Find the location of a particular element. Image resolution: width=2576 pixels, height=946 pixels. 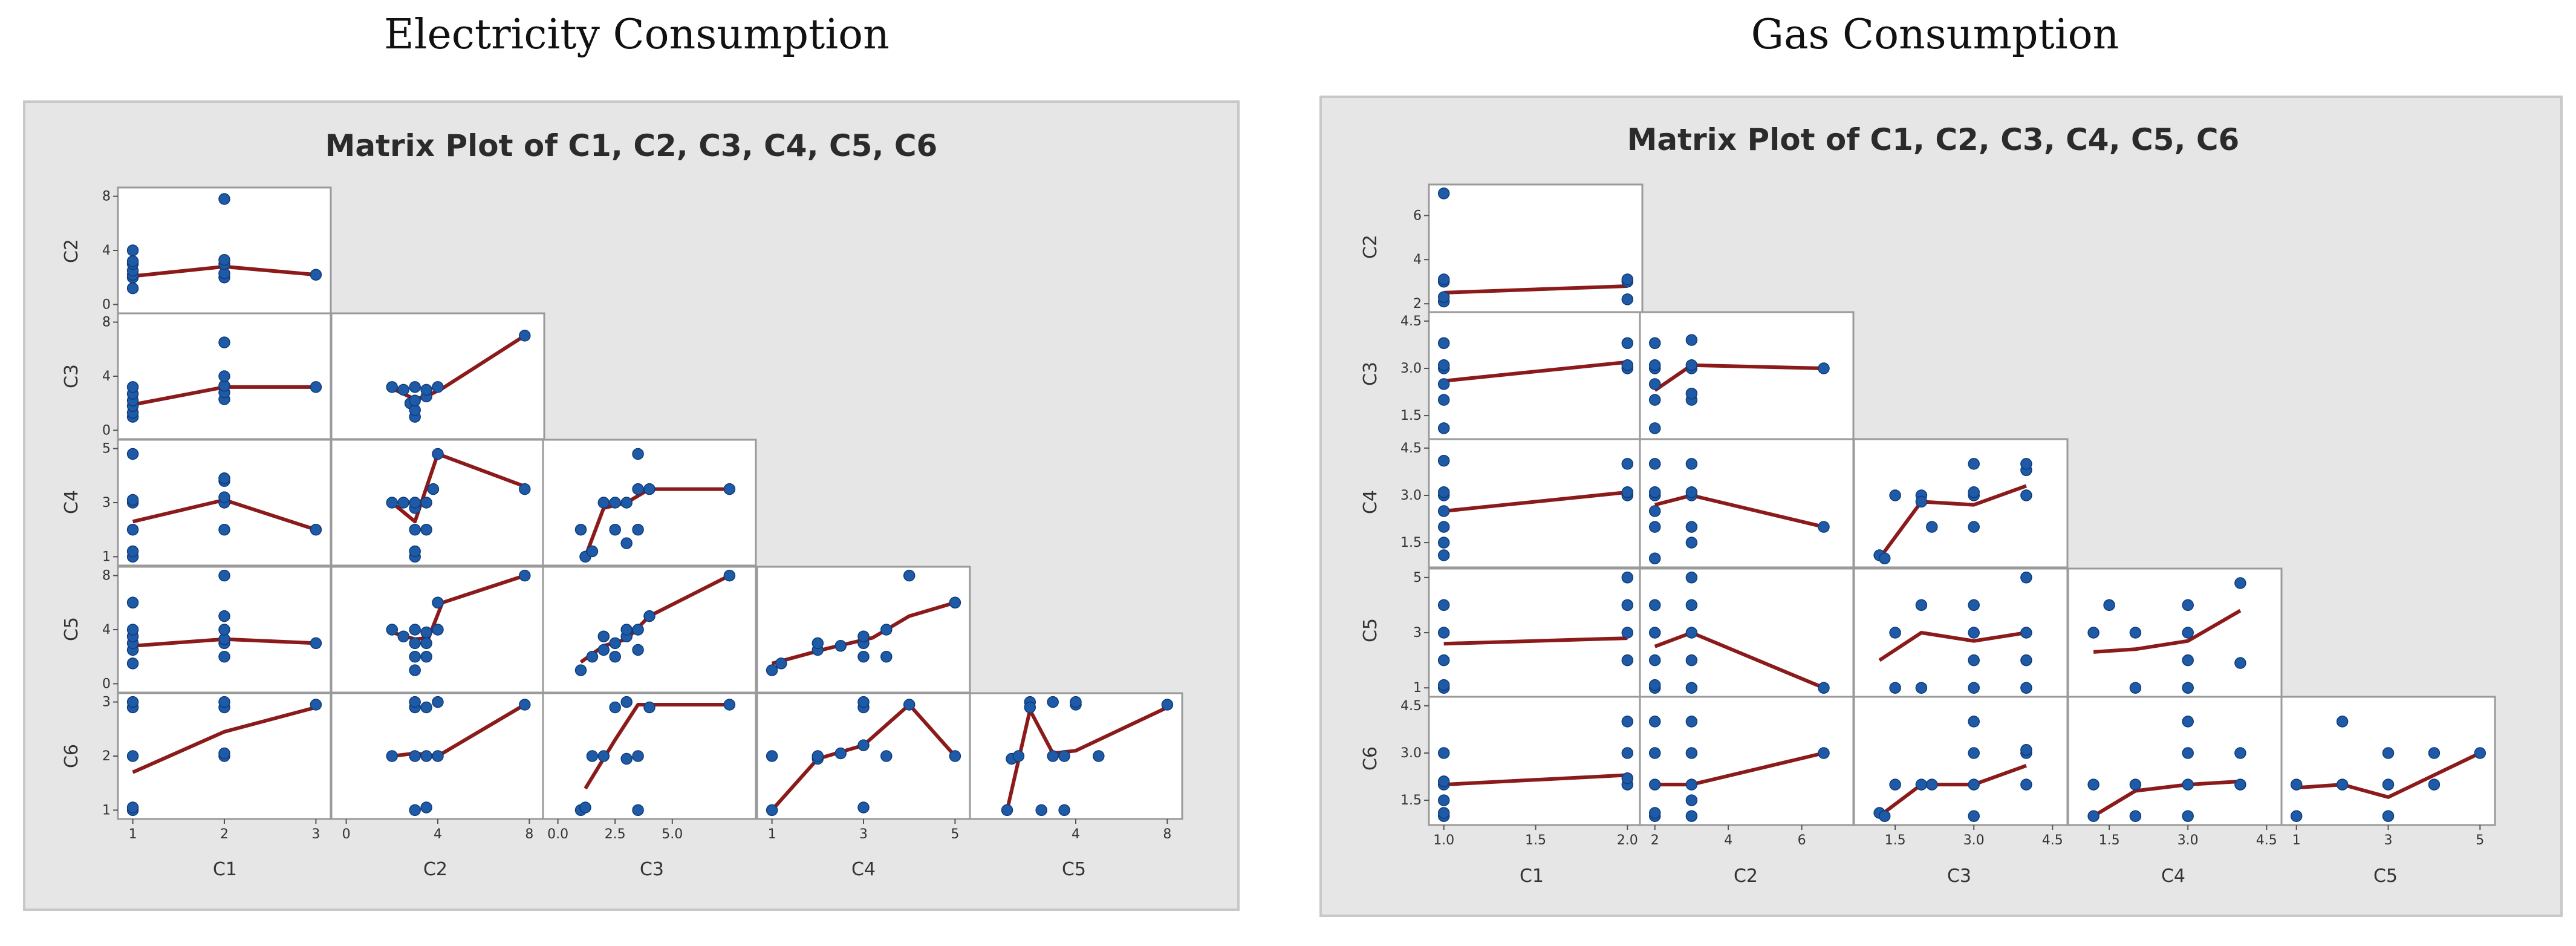

x-tick-label: 8 is located at coordinates (1167, 835).